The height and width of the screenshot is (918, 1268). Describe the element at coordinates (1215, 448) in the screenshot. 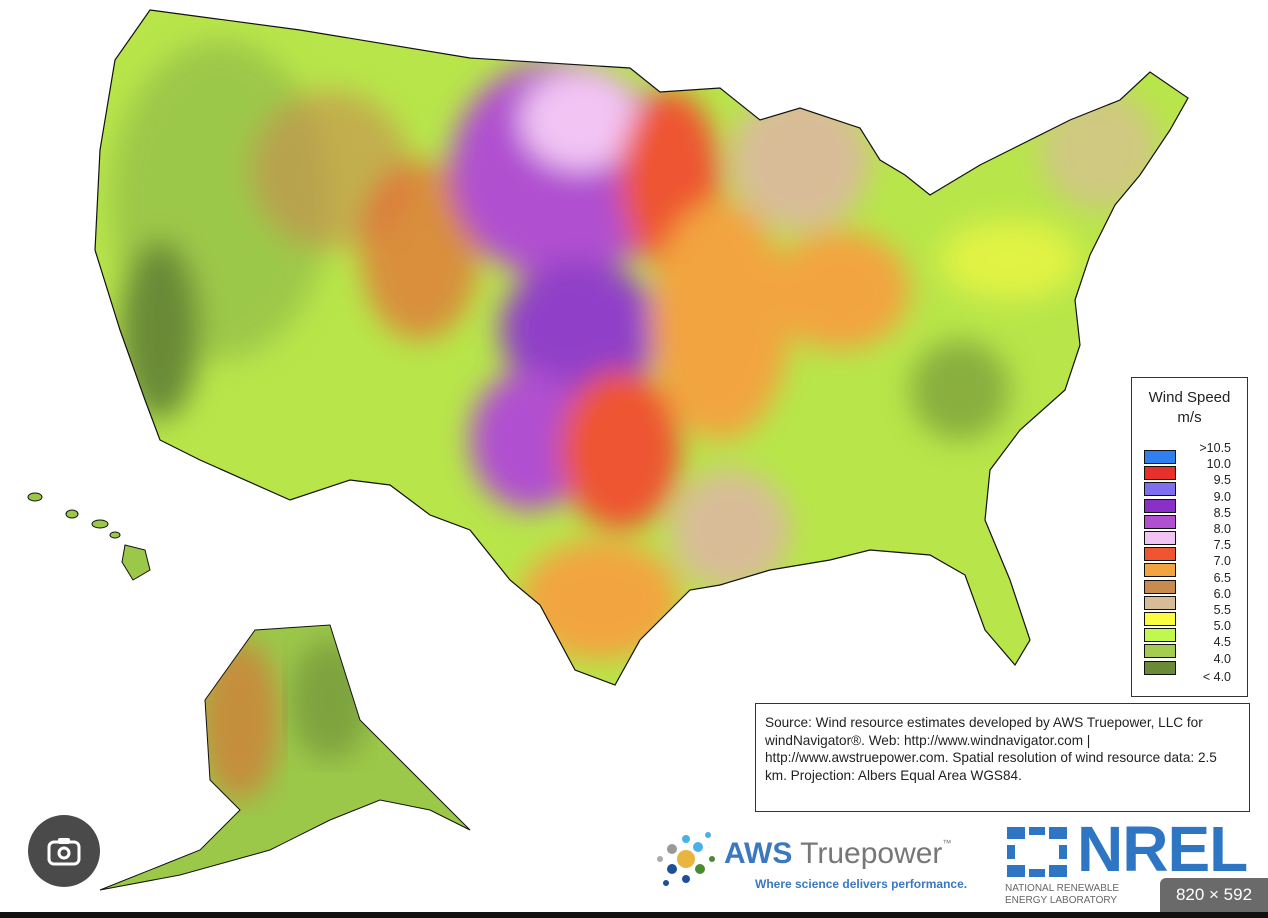

I see `legend-label: >10.5` at that location.